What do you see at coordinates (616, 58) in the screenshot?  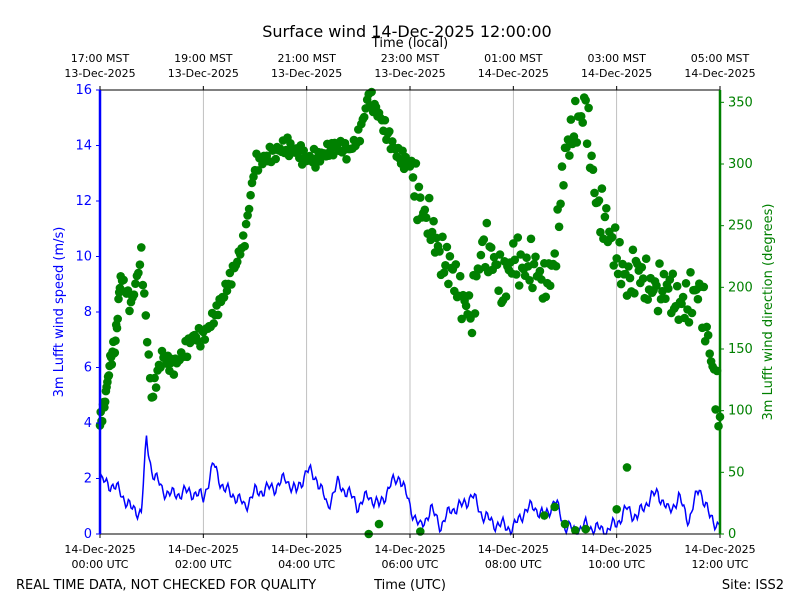 I see `top-tick-time: 03:00 MST` at bounding box center [616, 58].